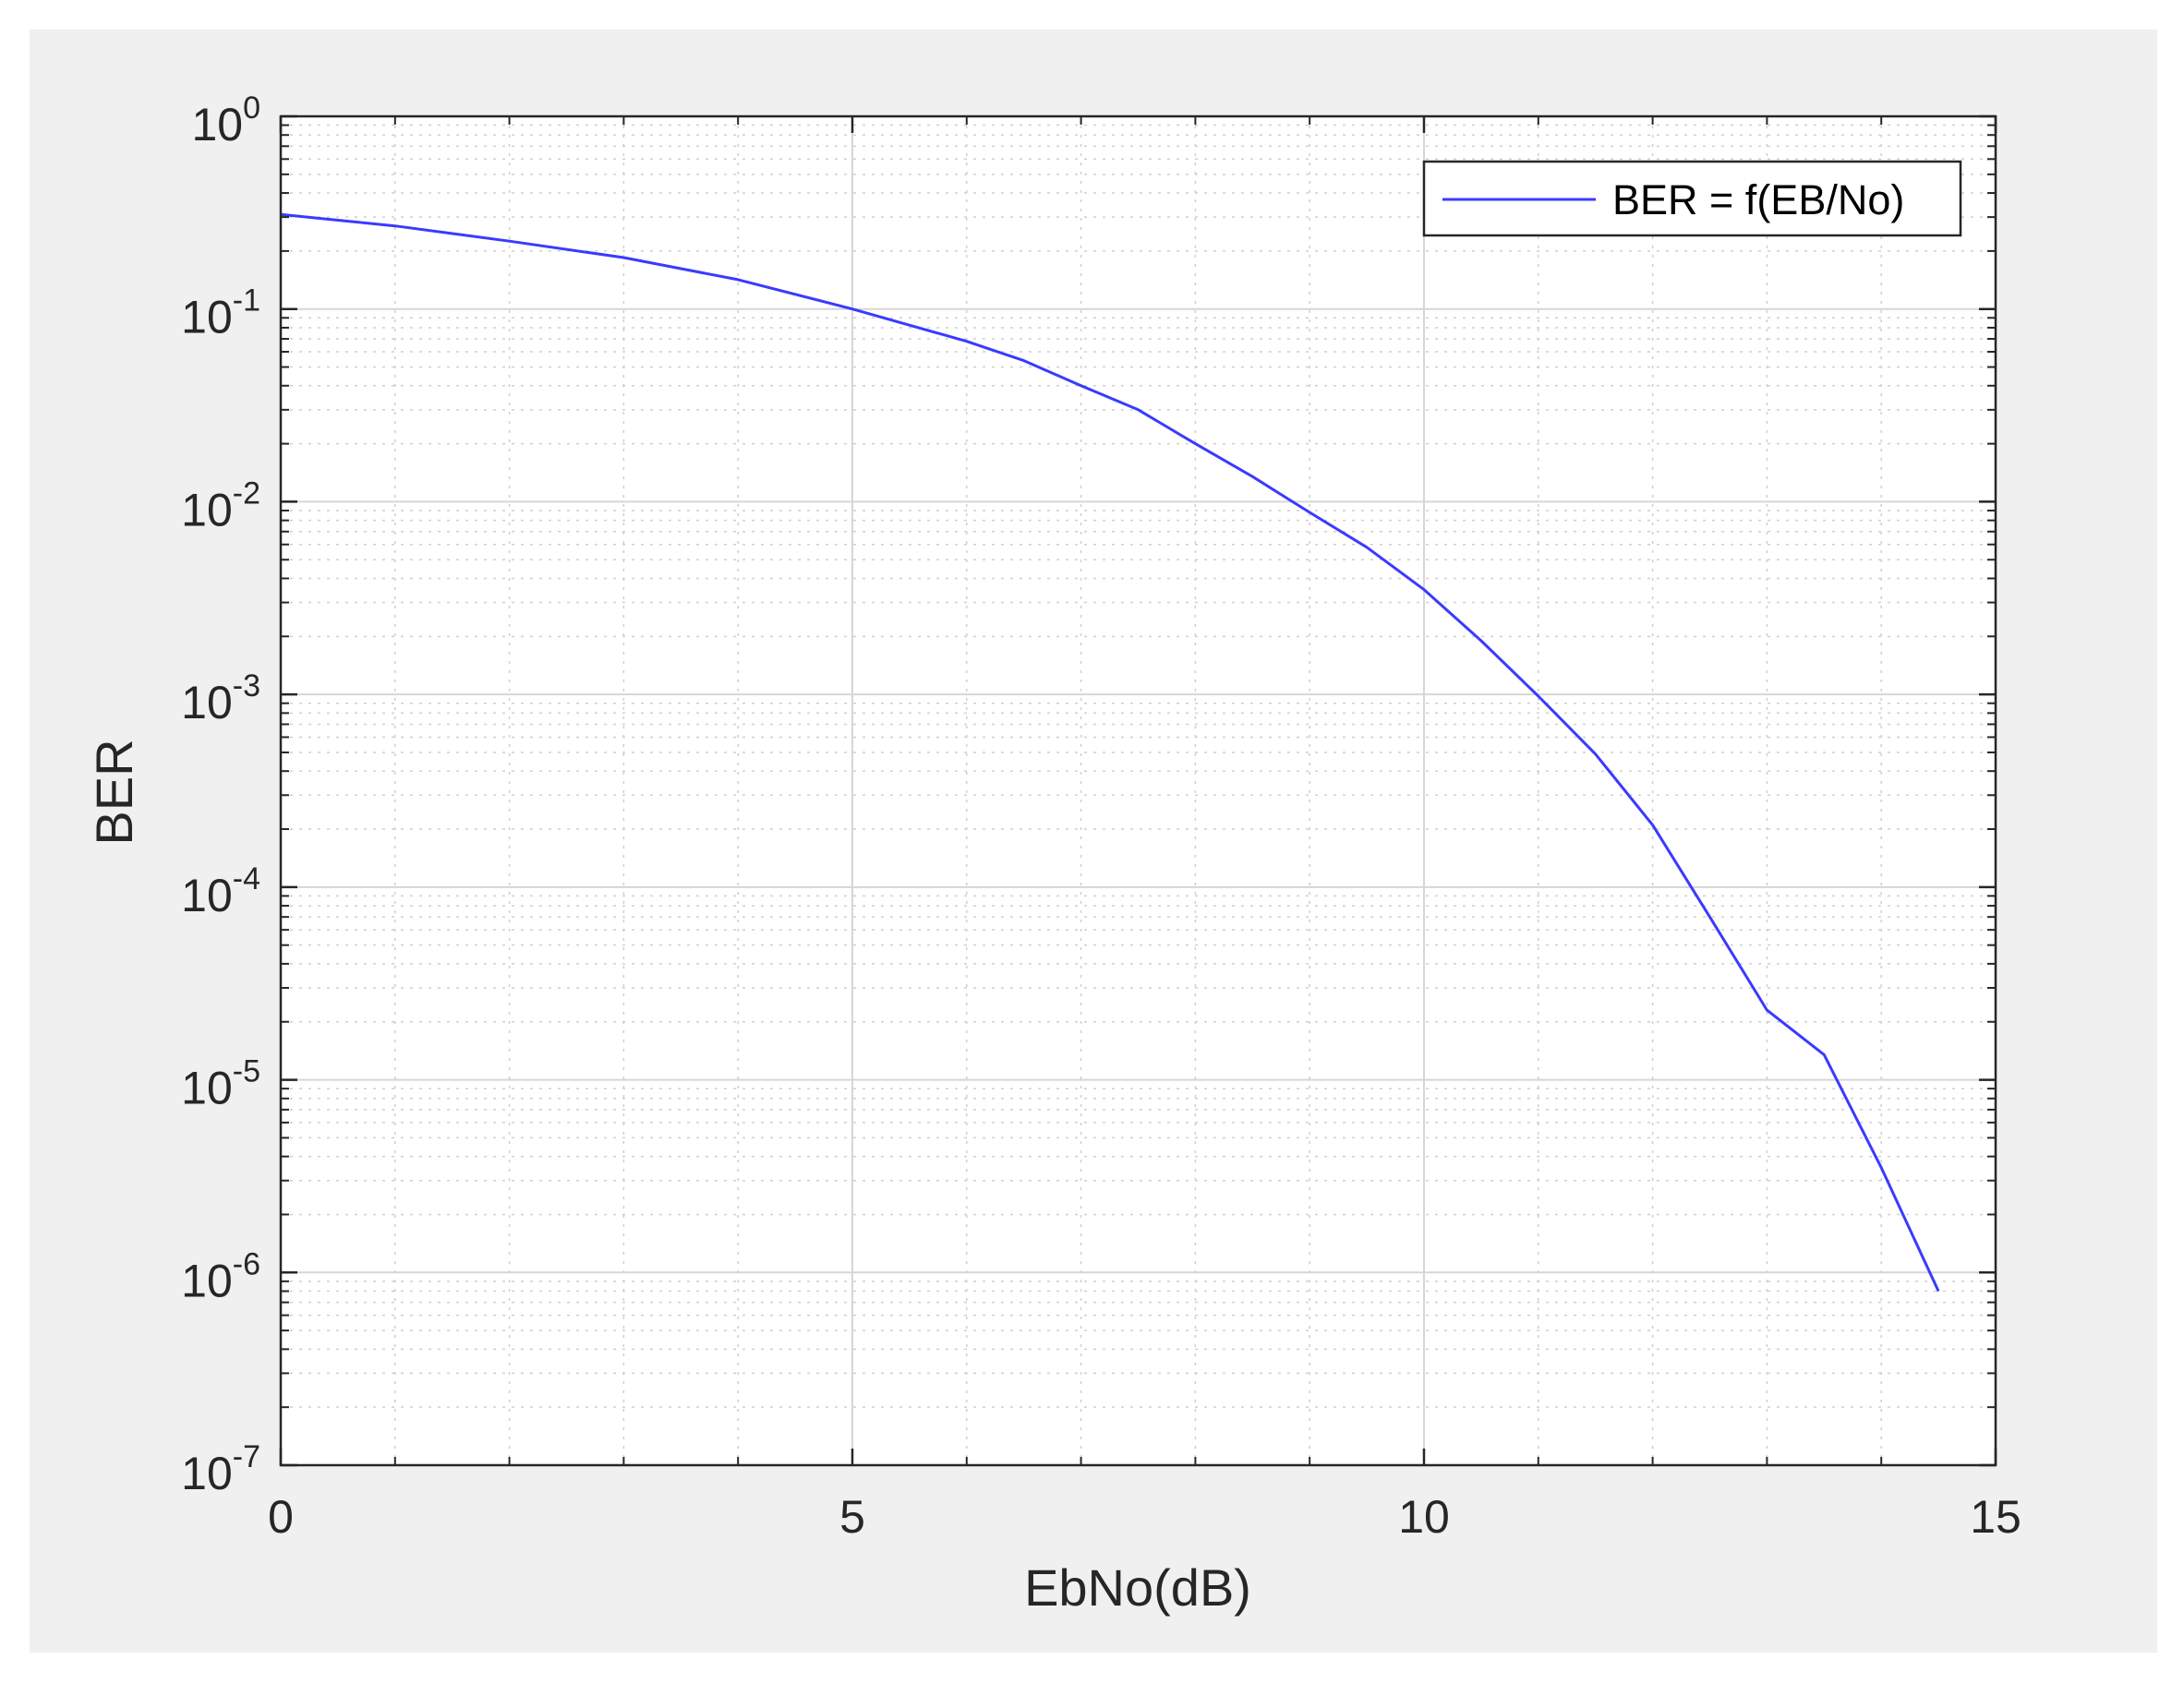  I want to click on x-tick-label: 10, so click(1424, 1517).